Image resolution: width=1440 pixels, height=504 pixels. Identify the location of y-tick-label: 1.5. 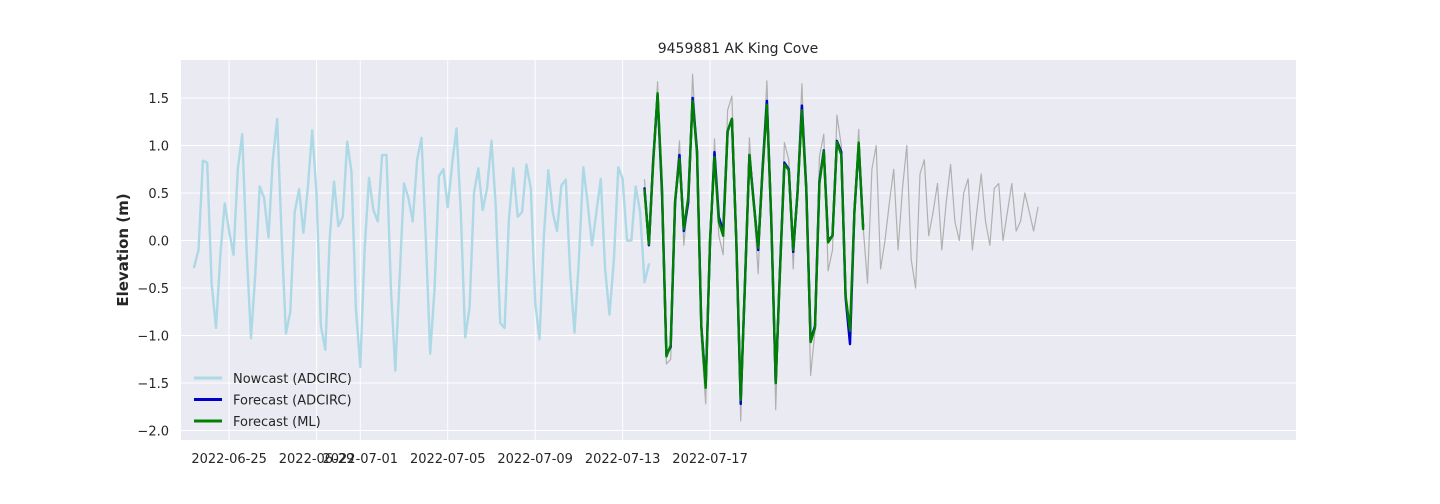
(158, 99).